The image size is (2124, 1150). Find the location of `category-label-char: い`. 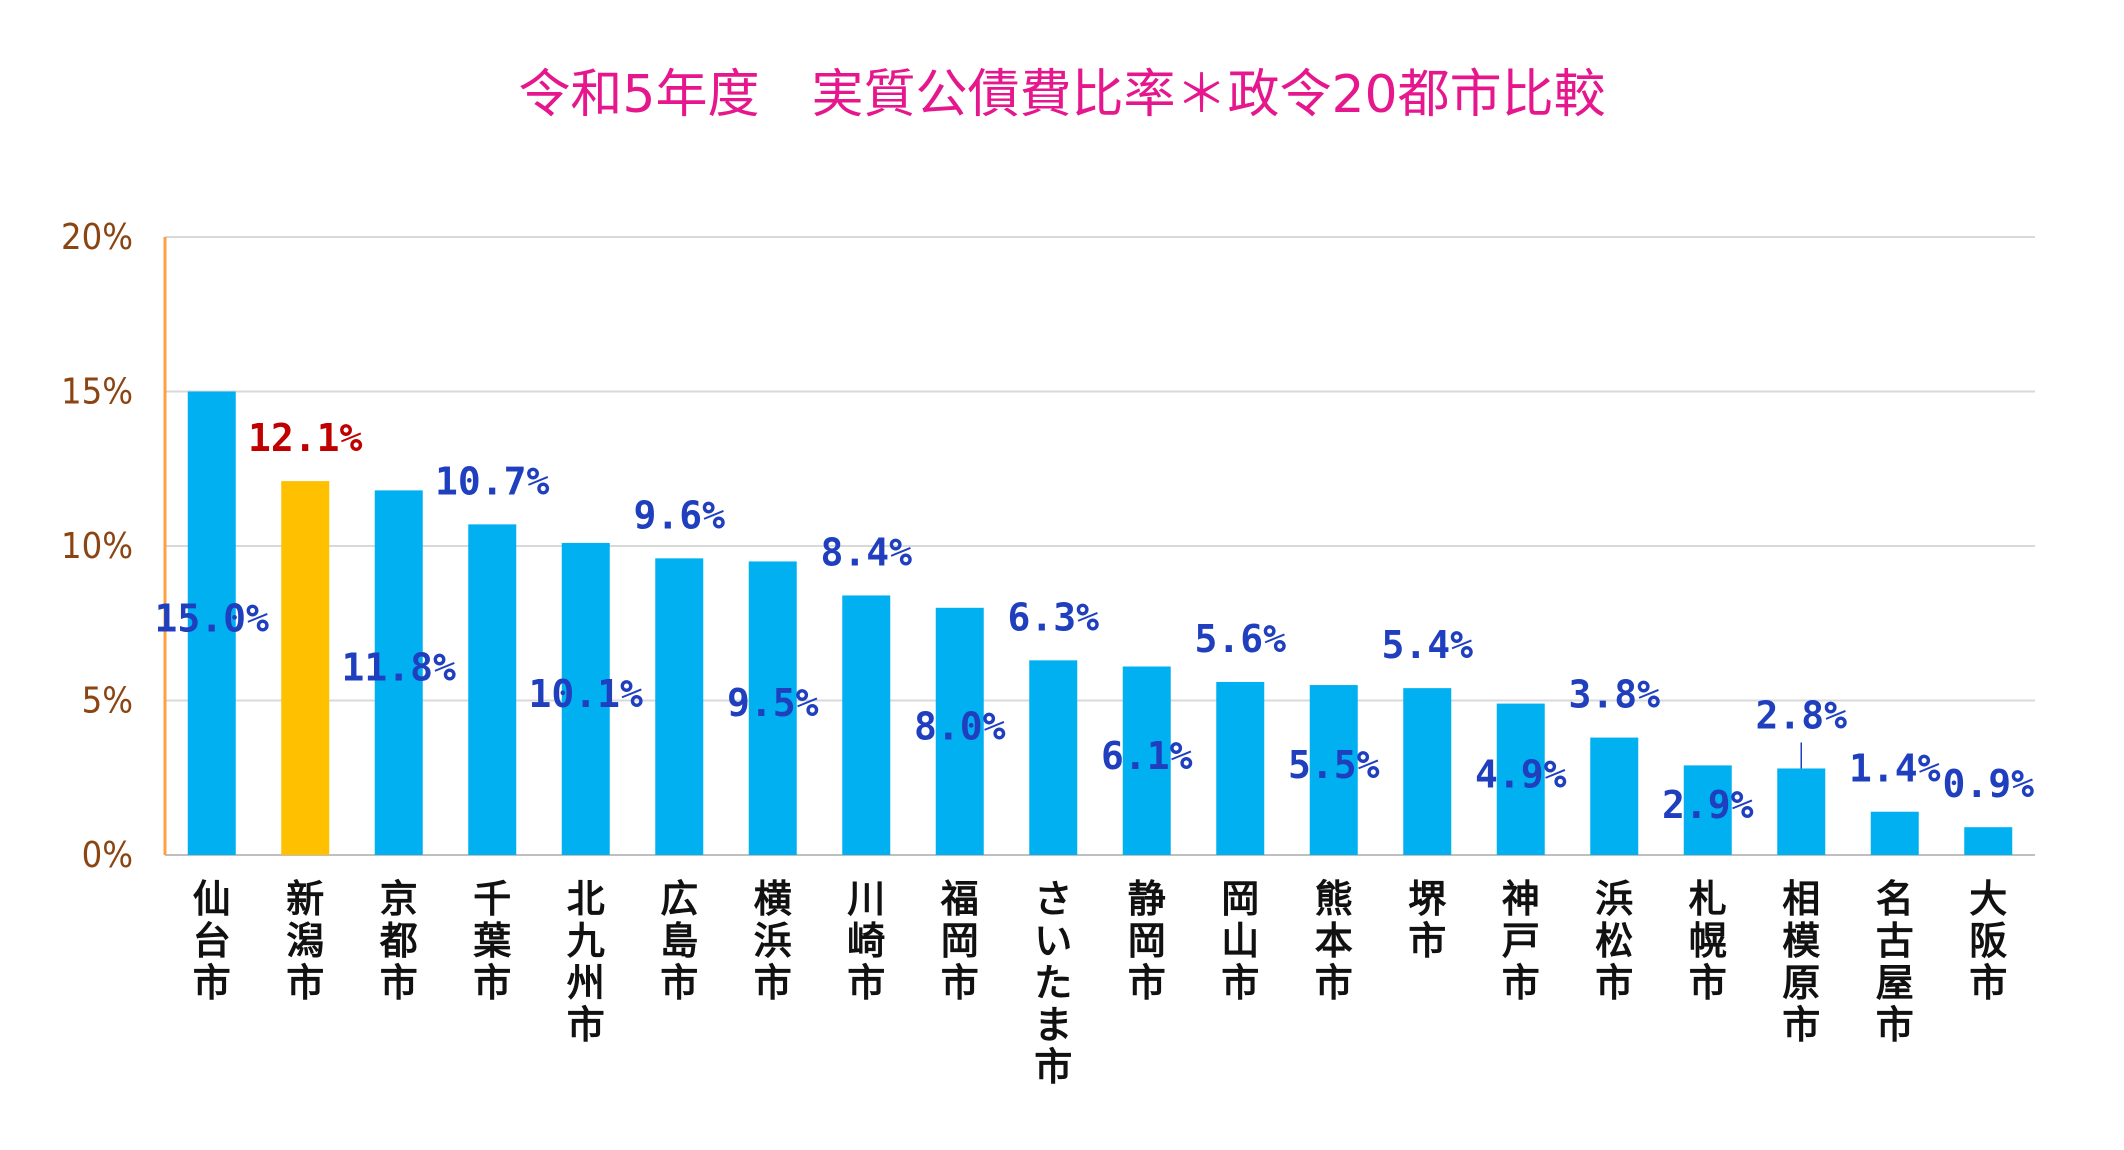

category-label-char: い is located at coordinates (1053, 941).